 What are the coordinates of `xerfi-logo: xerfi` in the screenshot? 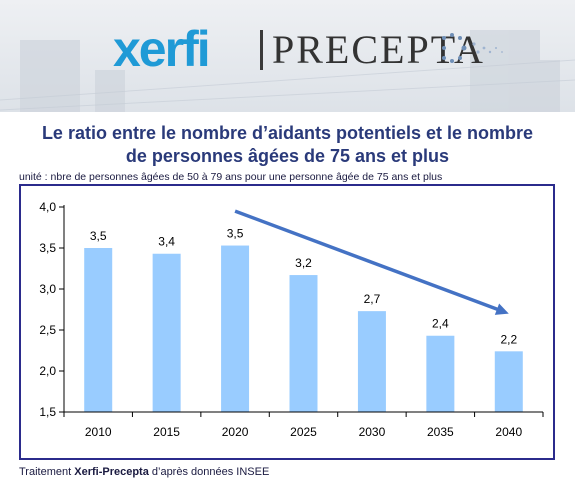 It's located at (162, 49).